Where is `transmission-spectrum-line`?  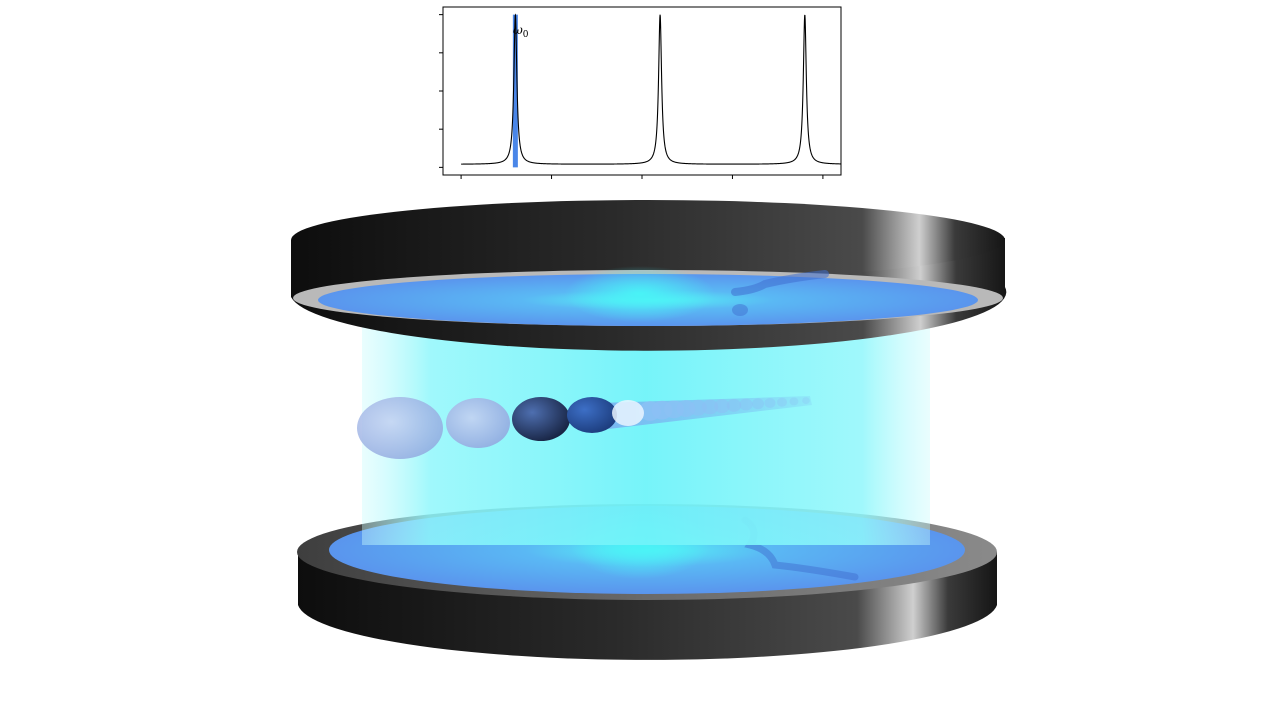
transmission-spectrum-line is located at coordinates (651, 89).